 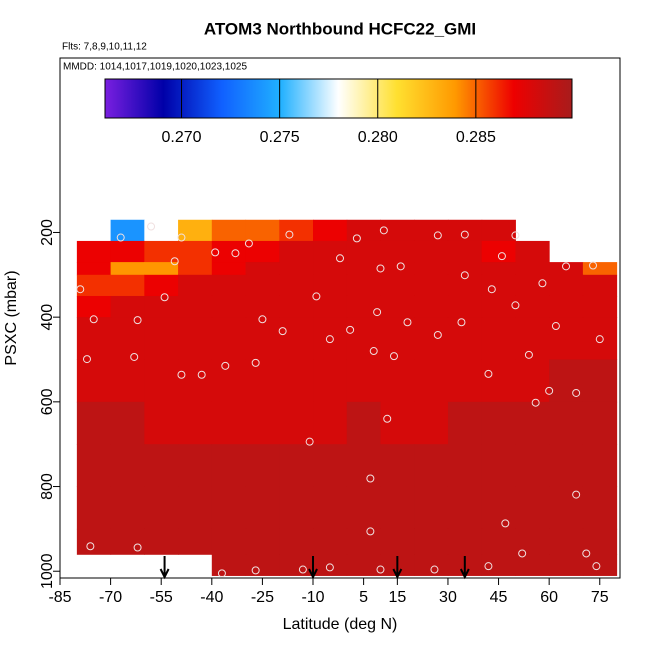 What do you see at coordinates (59, 597) in the screenshot?
I see `x-tick-label: -85` at bounding box center [59, 597].